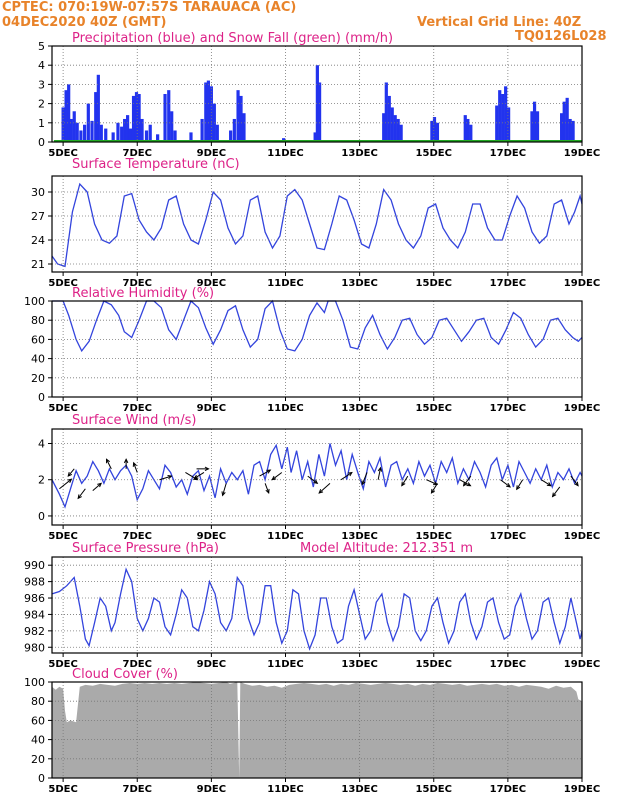  I want to click on y-tick-label: 100, so click(34, 301).